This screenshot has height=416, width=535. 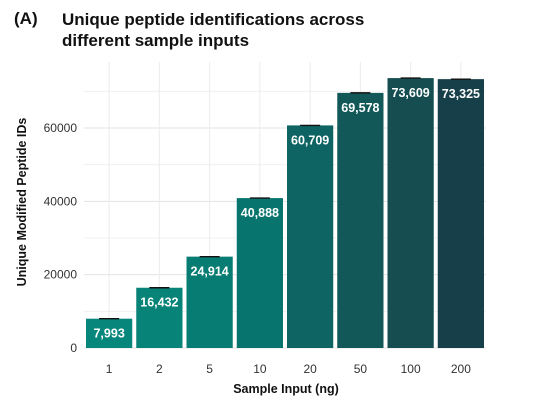 What do you see at coordinates (288, 369) in the screenshot?
I see `x-axis-ticks: 1 2 5 10 20 50 100 200` at bounding box center [288, 369].